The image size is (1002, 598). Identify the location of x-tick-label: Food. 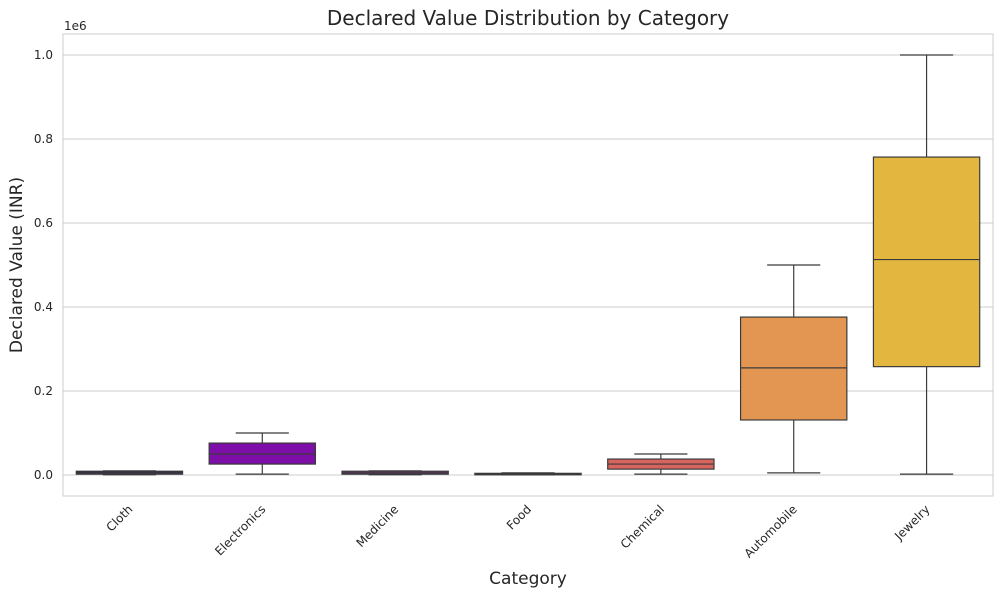
(519, 517).